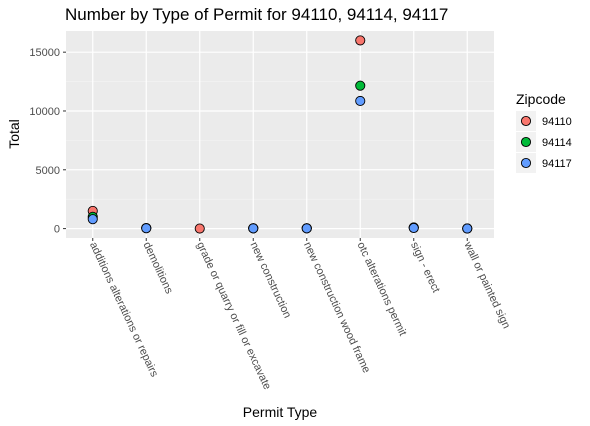 This screenshot has width=590, height=426. What do you see at coordinates (48, 171) in the screenshot?
I see `y-tick-label: 5000` at bounding box center [48, 171].